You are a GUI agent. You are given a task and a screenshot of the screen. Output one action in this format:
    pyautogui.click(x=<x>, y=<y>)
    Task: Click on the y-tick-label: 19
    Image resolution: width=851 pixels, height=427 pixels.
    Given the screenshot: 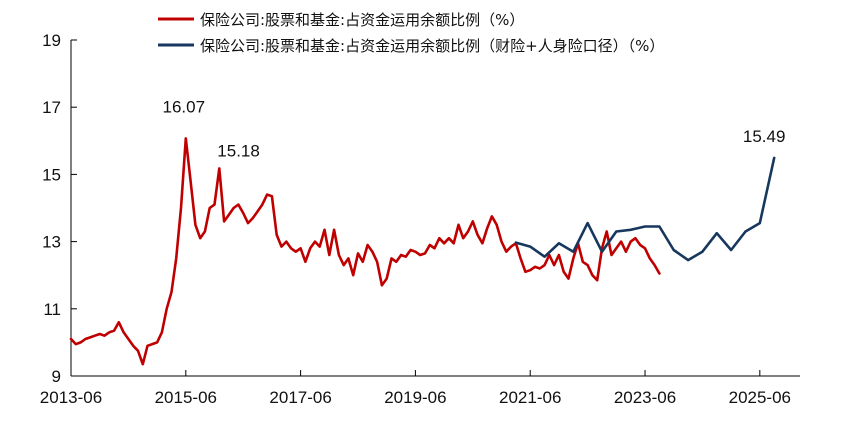 What is the action you would take?
    pyautogui.click(x=51, y=40)
    